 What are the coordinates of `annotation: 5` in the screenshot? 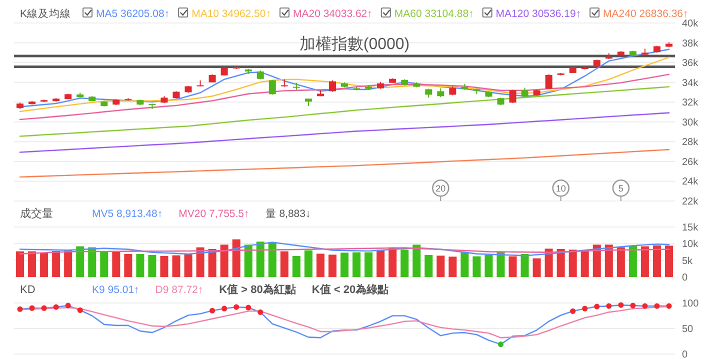 It's located at (621, 189).